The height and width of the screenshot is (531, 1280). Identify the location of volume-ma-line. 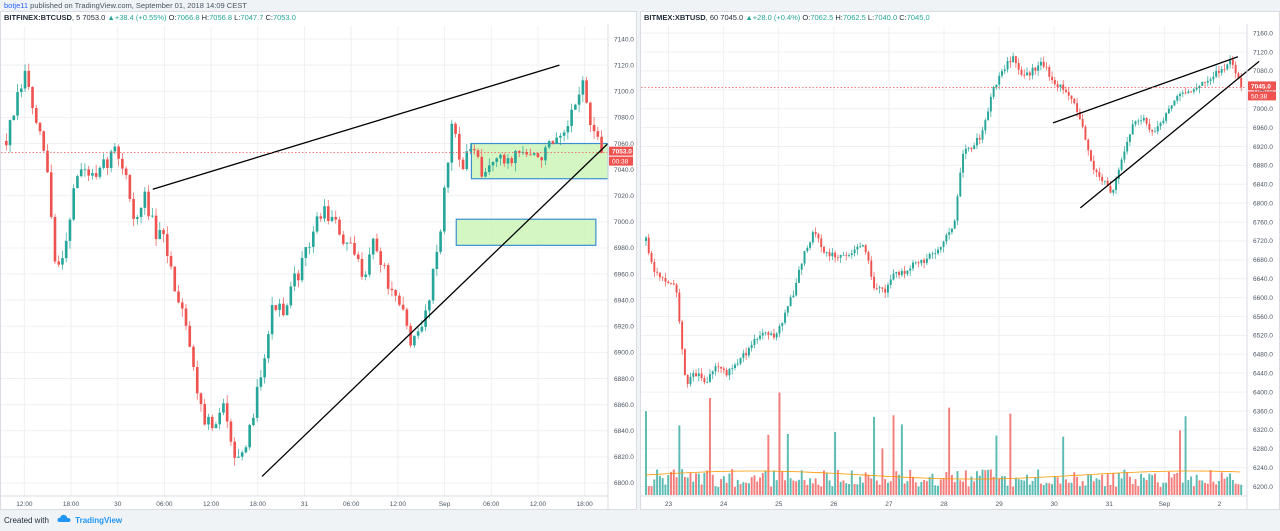
(942, 475).